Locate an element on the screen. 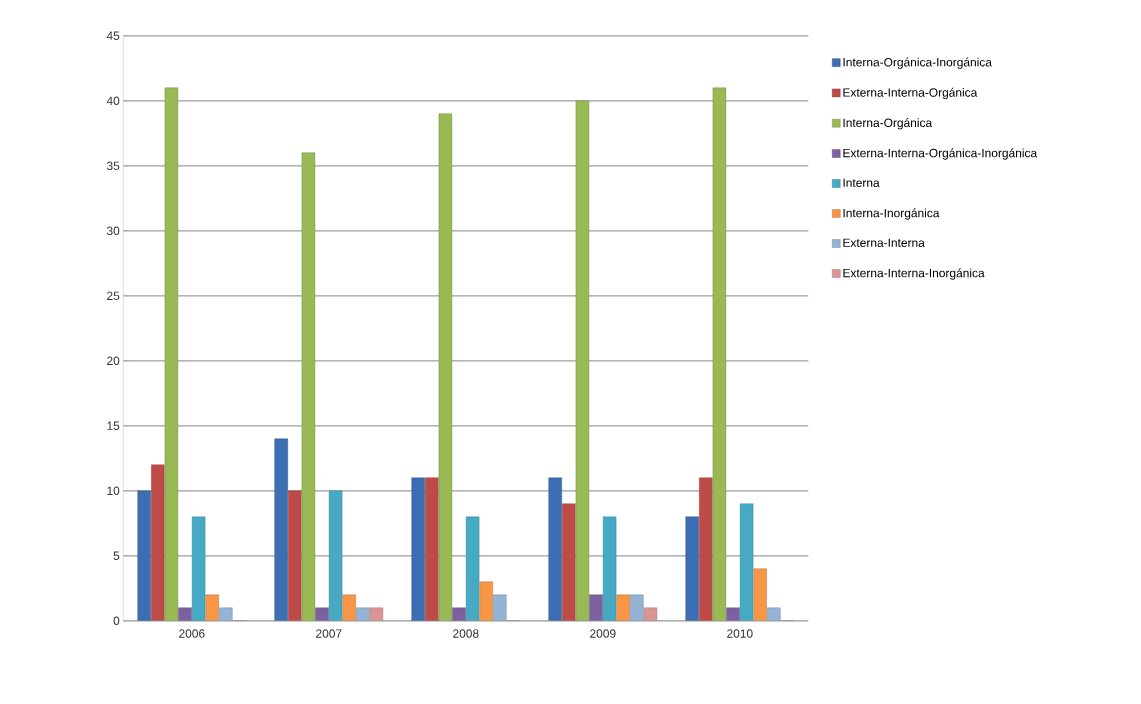 Image resolution: width=1141 pixels, height=704 pixels. y-tick-label: 15 is located at coordinates (113, 425).